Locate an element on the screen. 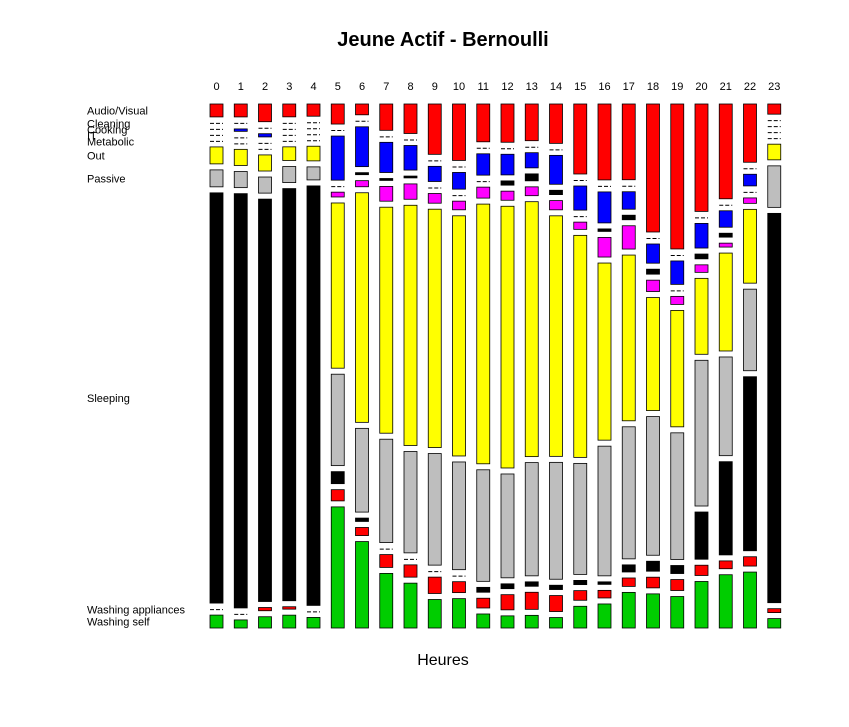  tile-audio-visual-h19 is located at coordinates (677, 176).